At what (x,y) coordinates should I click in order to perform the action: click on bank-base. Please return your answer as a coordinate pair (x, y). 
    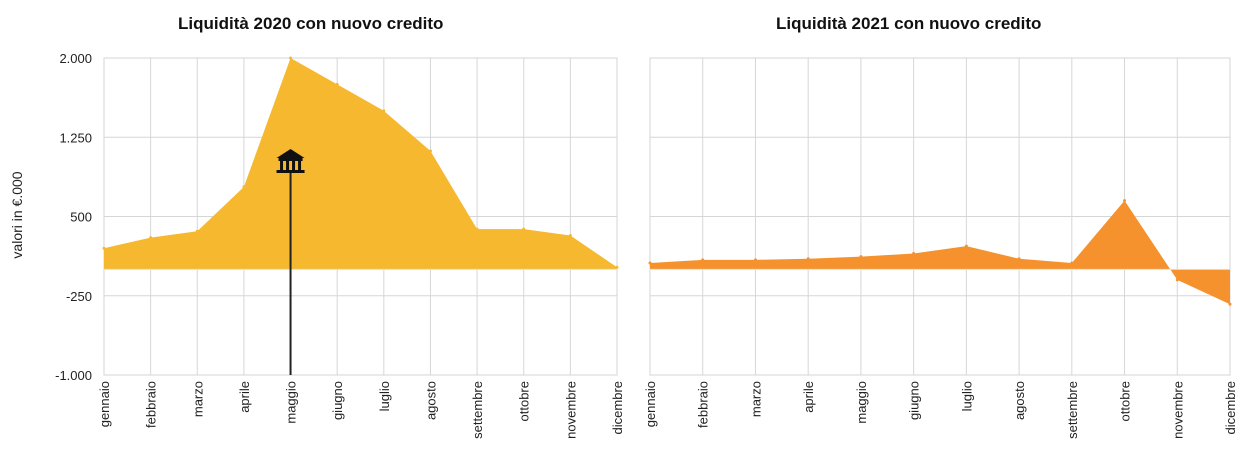
    Looking at the image, I should click on (290, 171).